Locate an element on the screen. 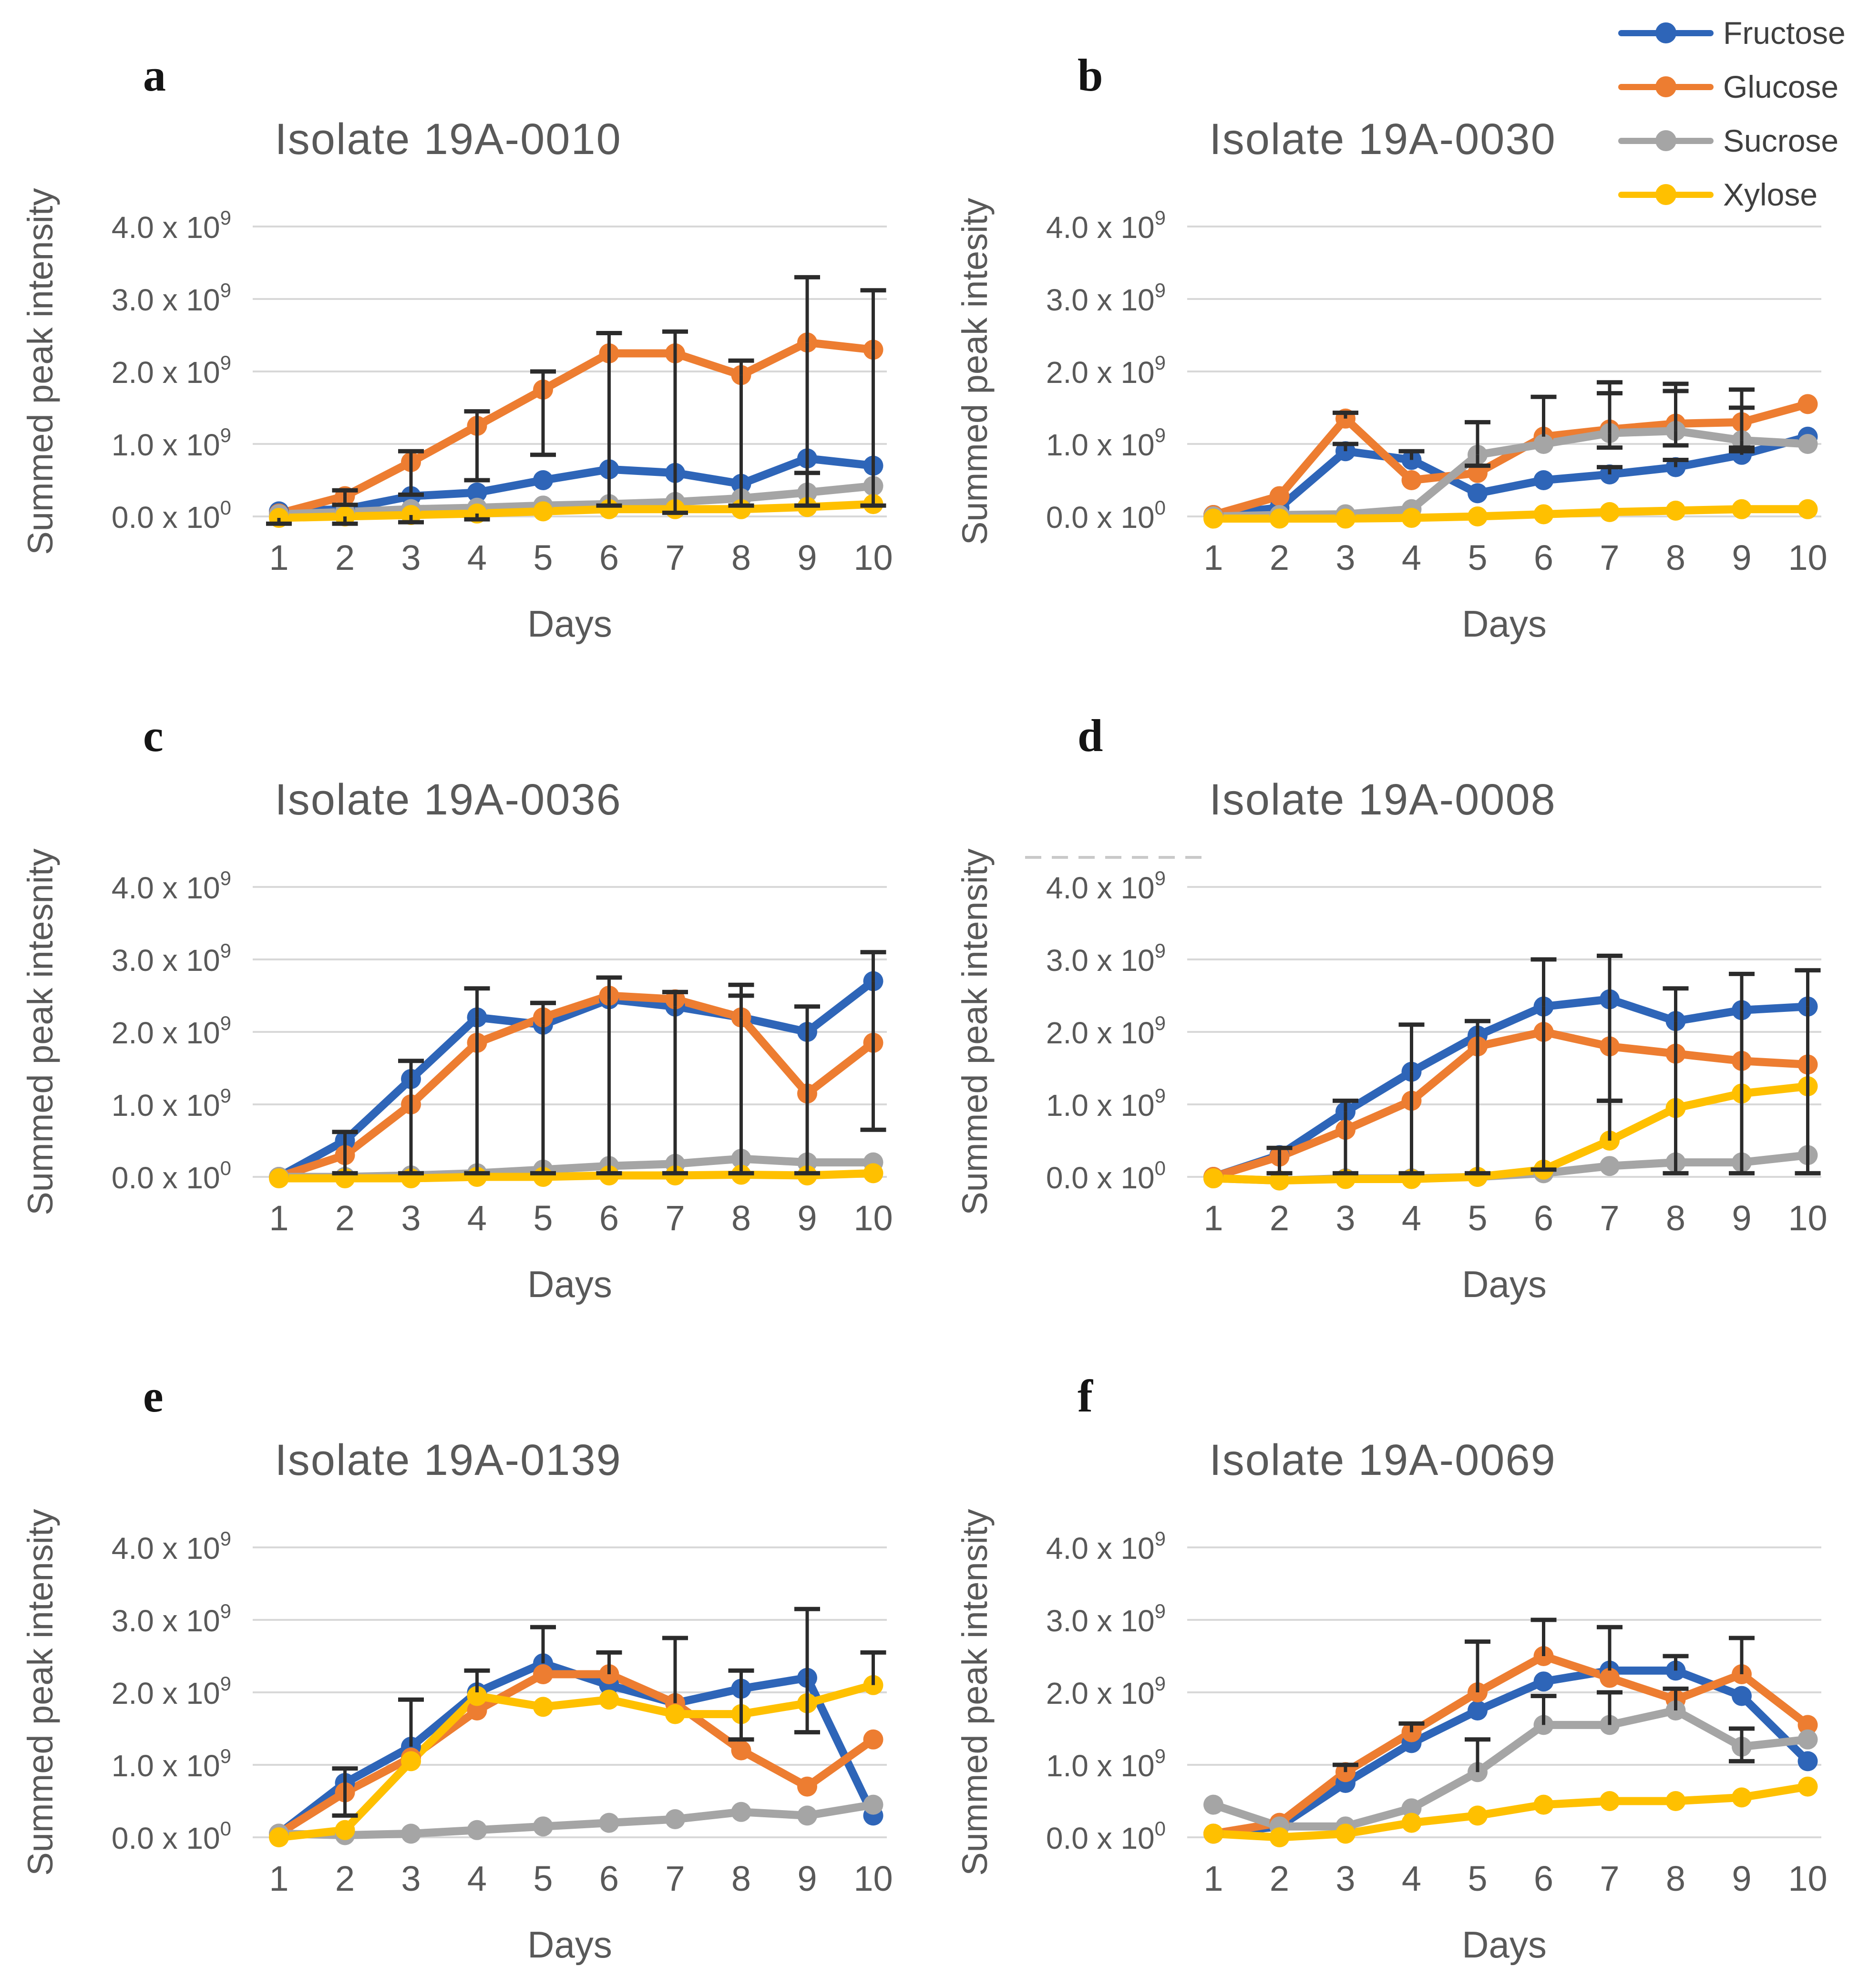  chart-title-f: Isolate 19A-0069 is located at coordinates (1382, 1460).